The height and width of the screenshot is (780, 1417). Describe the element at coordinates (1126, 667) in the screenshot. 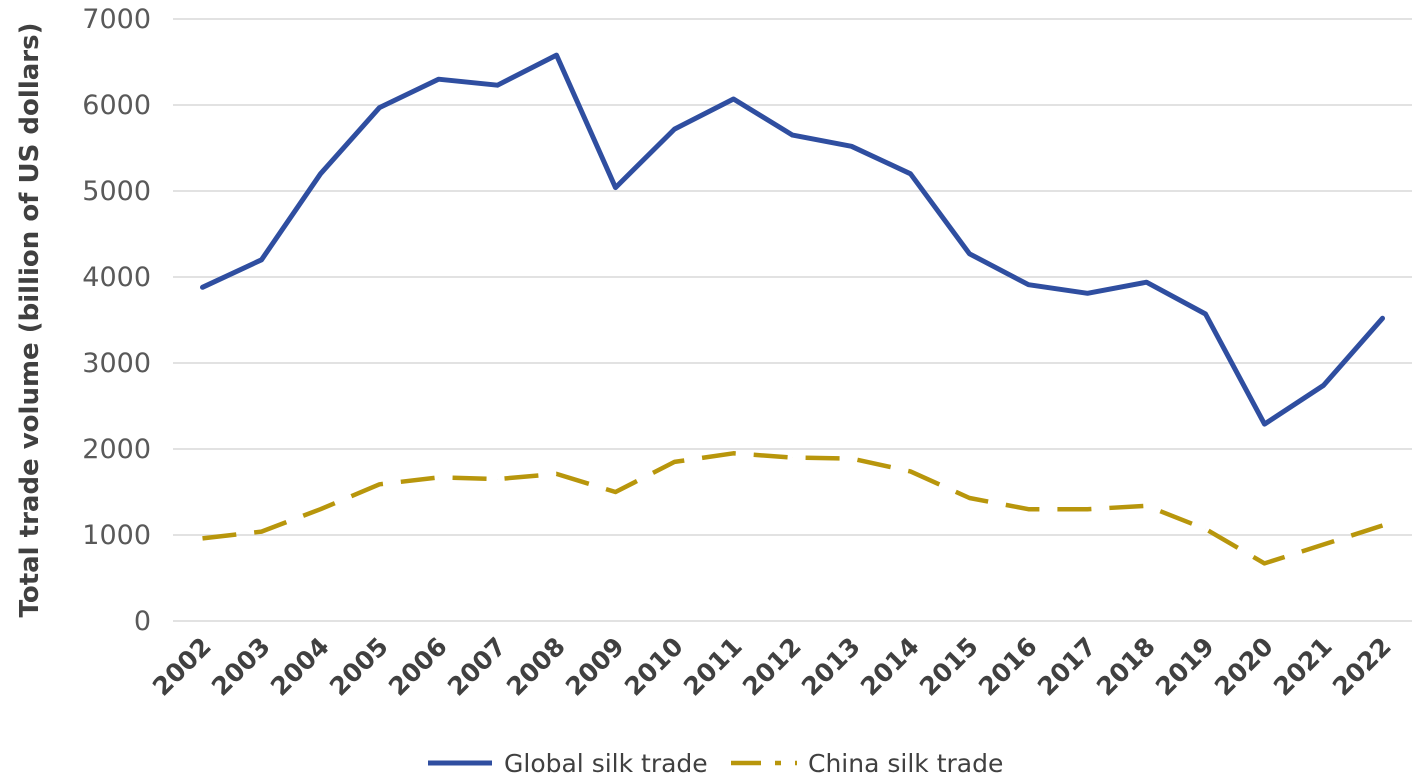

I see `x-tick-label: 2018` at that location.